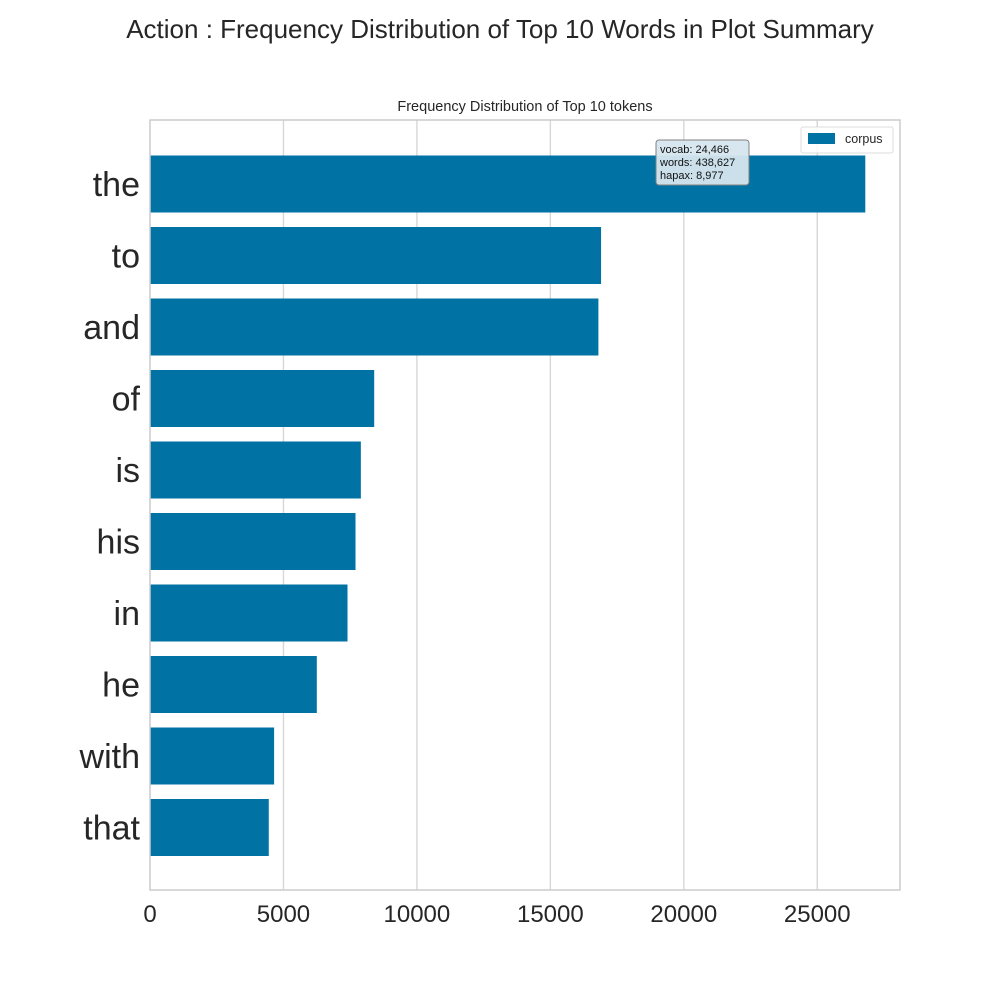 This screenshot has height=1000, width=1000. I want to click on y-tick-label: his, so click(118, 543).